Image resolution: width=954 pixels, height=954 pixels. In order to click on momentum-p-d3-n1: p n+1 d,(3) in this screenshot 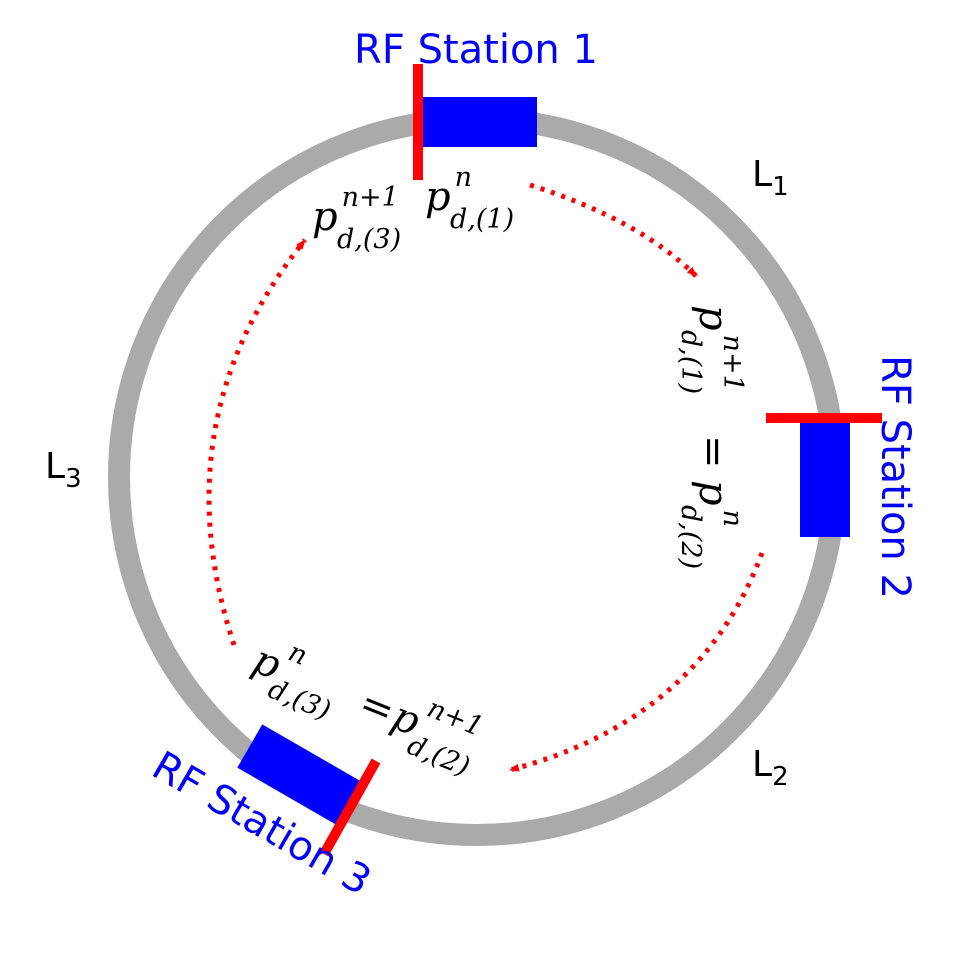, I will do `click(356, 218)`.